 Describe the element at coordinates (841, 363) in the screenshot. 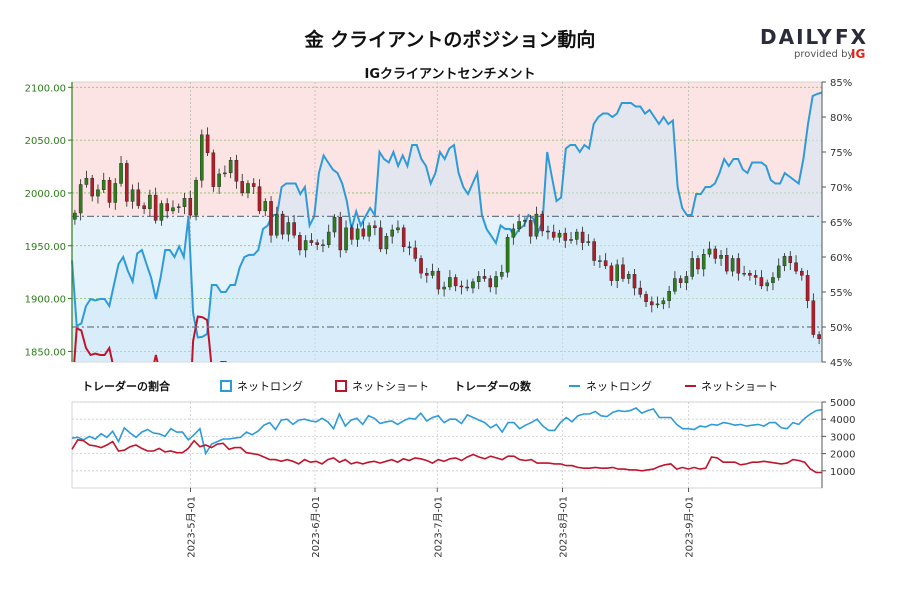

I see `ratio-tick-label: 45%` at that location.